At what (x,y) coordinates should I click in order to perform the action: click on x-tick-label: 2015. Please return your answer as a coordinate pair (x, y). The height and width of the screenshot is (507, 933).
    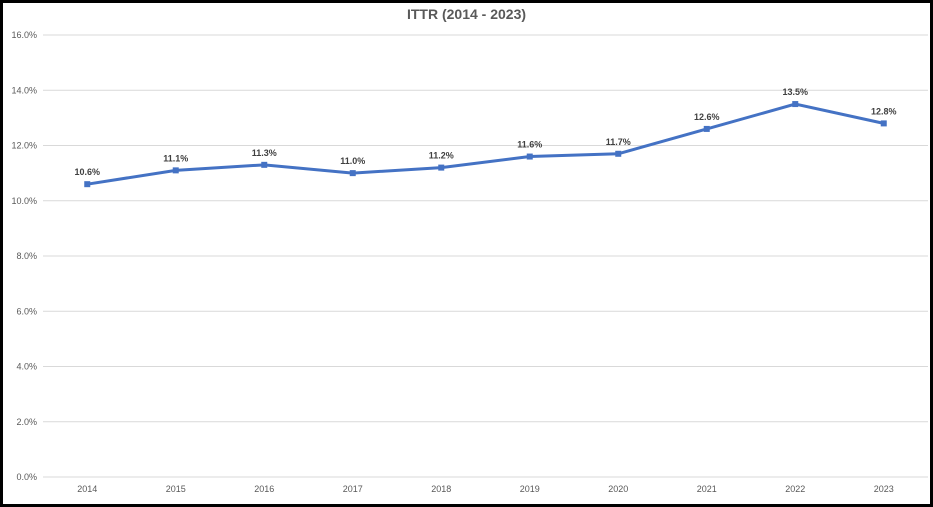
    Looking at the image, I should click on (176, 489).